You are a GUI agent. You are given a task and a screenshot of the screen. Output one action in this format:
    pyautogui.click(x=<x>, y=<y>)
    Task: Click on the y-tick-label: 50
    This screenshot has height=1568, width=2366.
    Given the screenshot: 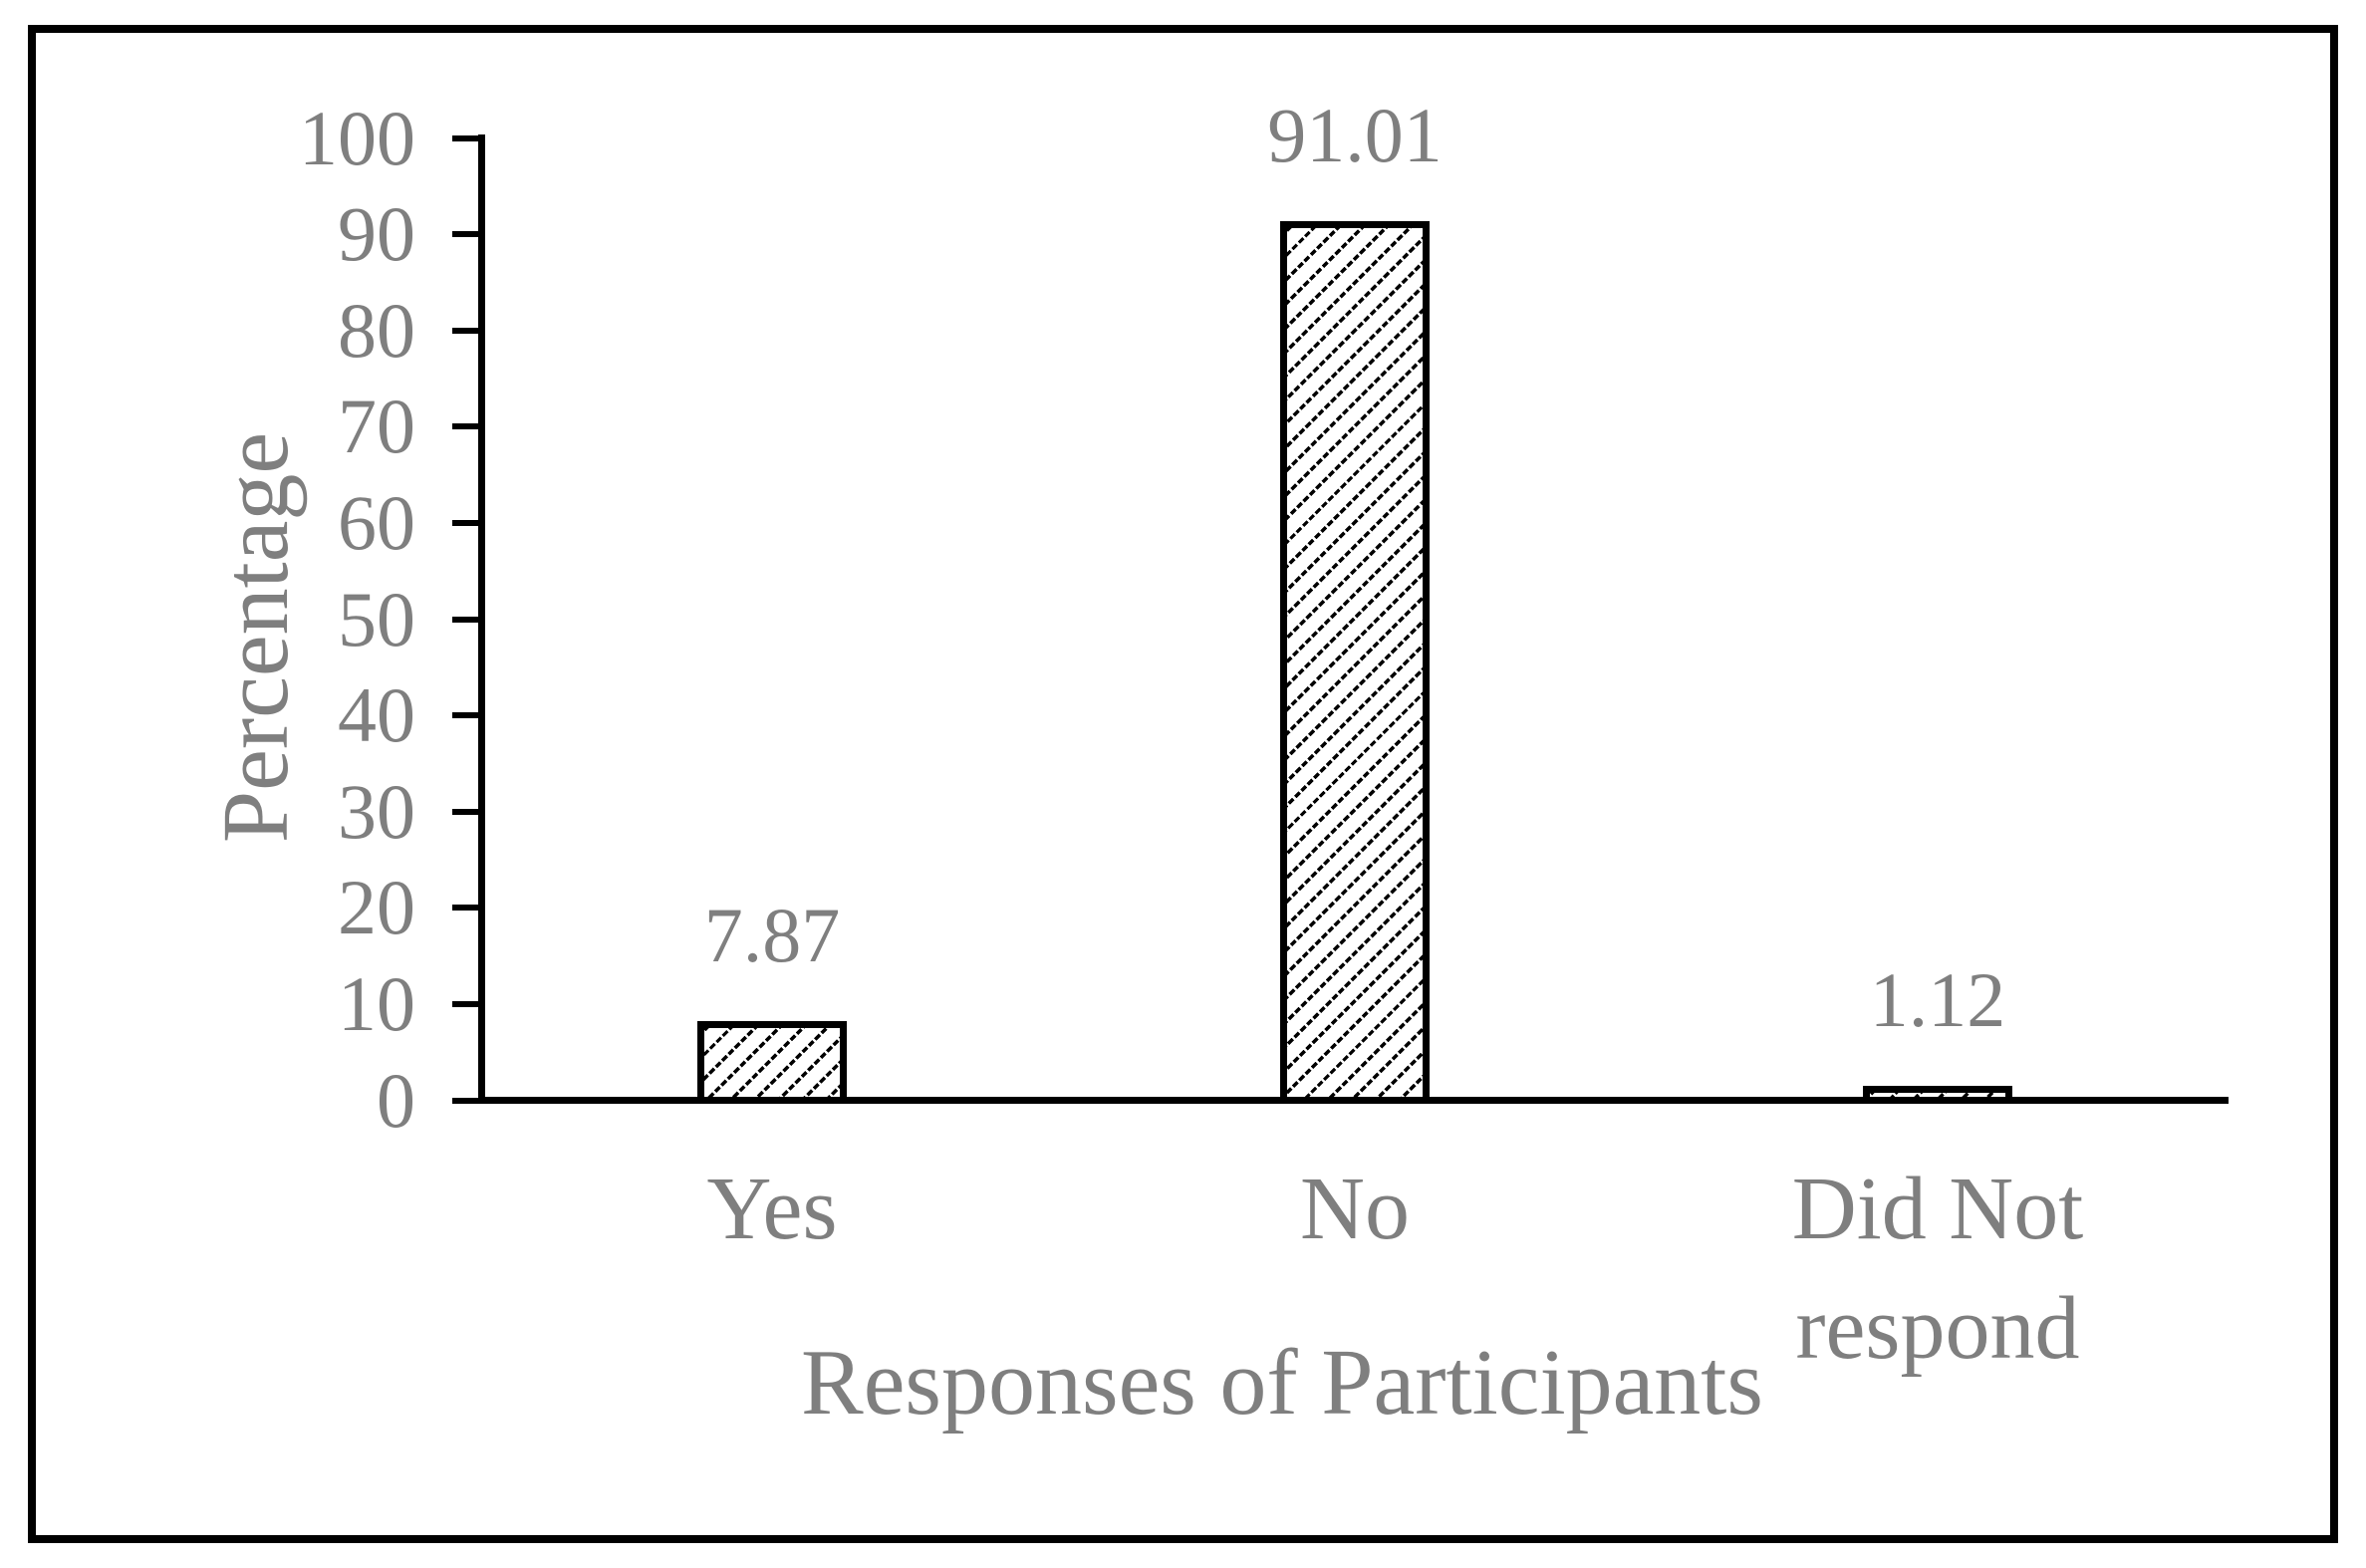 What is the action you would take?
    pyautogui.click(x=376, y=618)
    